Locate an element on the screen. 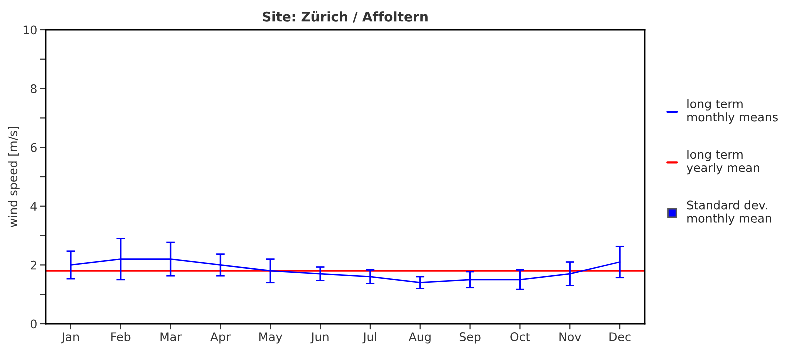 This screenshot has height=350, width=795. x-tick-label: Jul is located at coordinates (369, 338).